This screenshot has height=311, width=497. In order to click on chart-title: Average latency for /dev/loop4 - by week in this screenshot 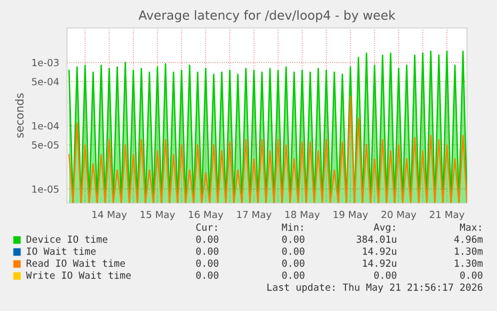, I will do `click(267, 16)`.